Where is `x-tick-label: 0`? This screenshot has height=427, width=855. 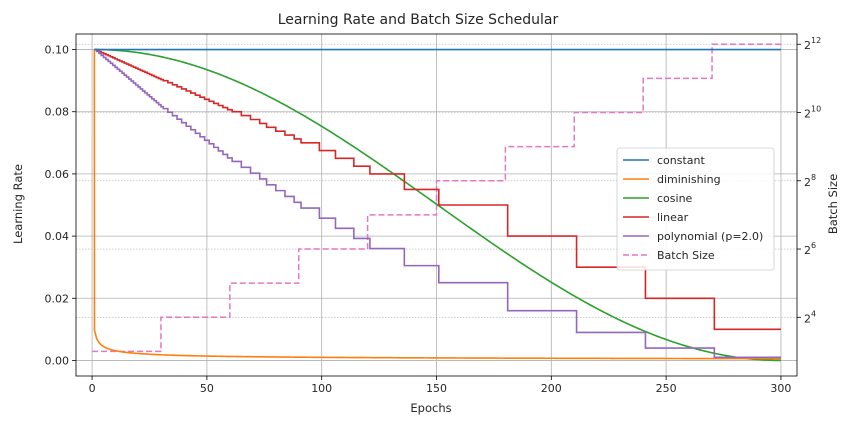 x-tick-label: 0 is located at coordinates (92, 388).